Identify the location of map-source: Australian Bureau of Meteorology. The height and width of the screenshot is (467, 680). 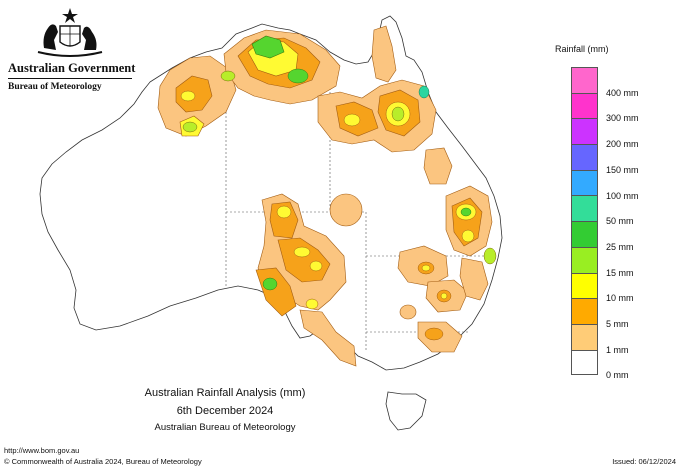
(225, 427).